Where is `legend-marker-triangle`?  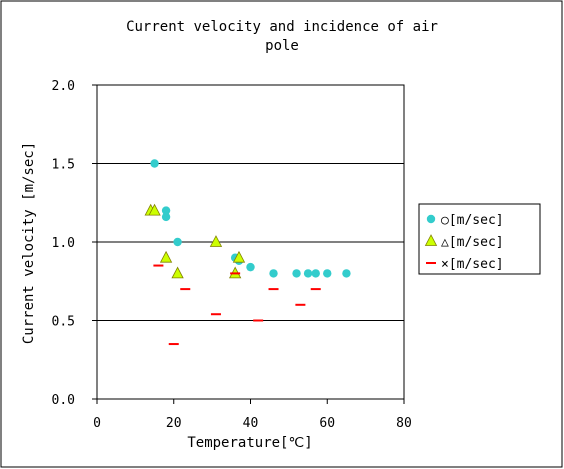
legend-marker-triangle is located at coordinates (431, 240).